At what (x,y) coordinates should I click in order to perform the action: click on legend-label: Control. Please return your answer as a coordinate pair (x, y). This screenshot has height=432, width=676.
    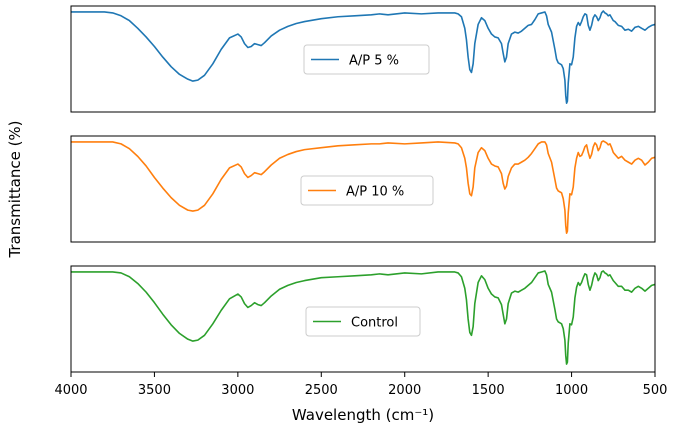
    Looking at the image, I should click on (374, 323).